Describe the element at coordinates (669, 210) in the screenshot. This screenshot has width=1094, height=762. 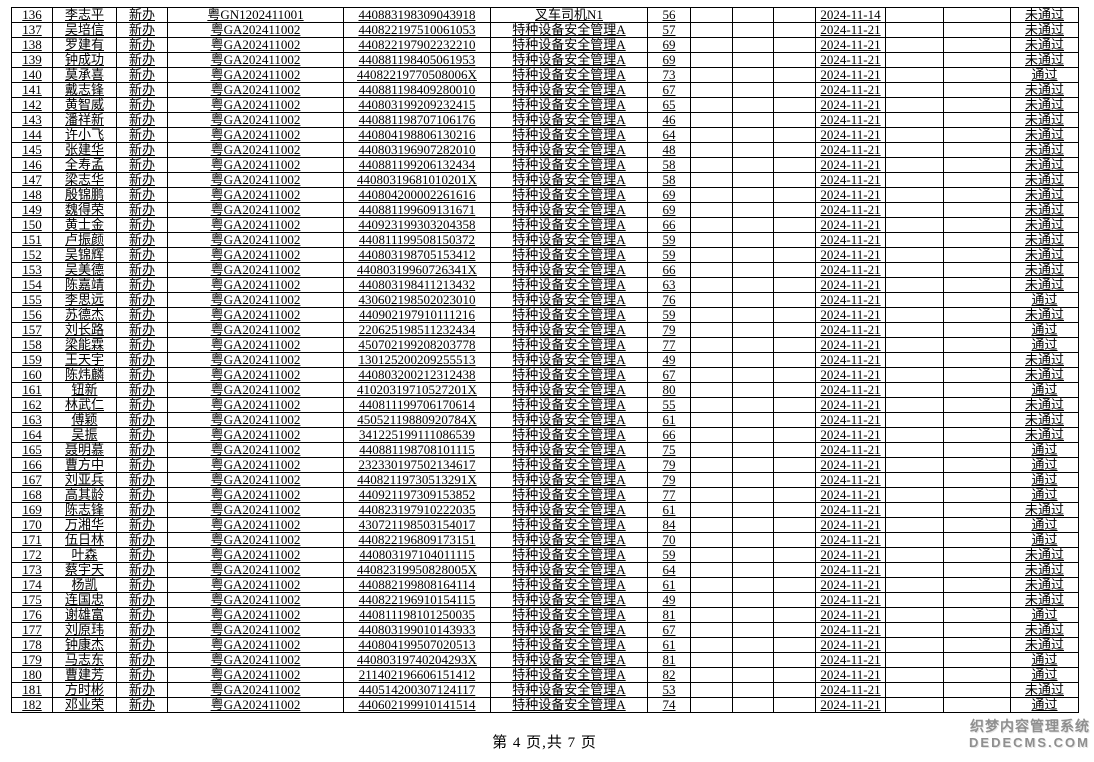
I see `cell-score: 69` at that location.